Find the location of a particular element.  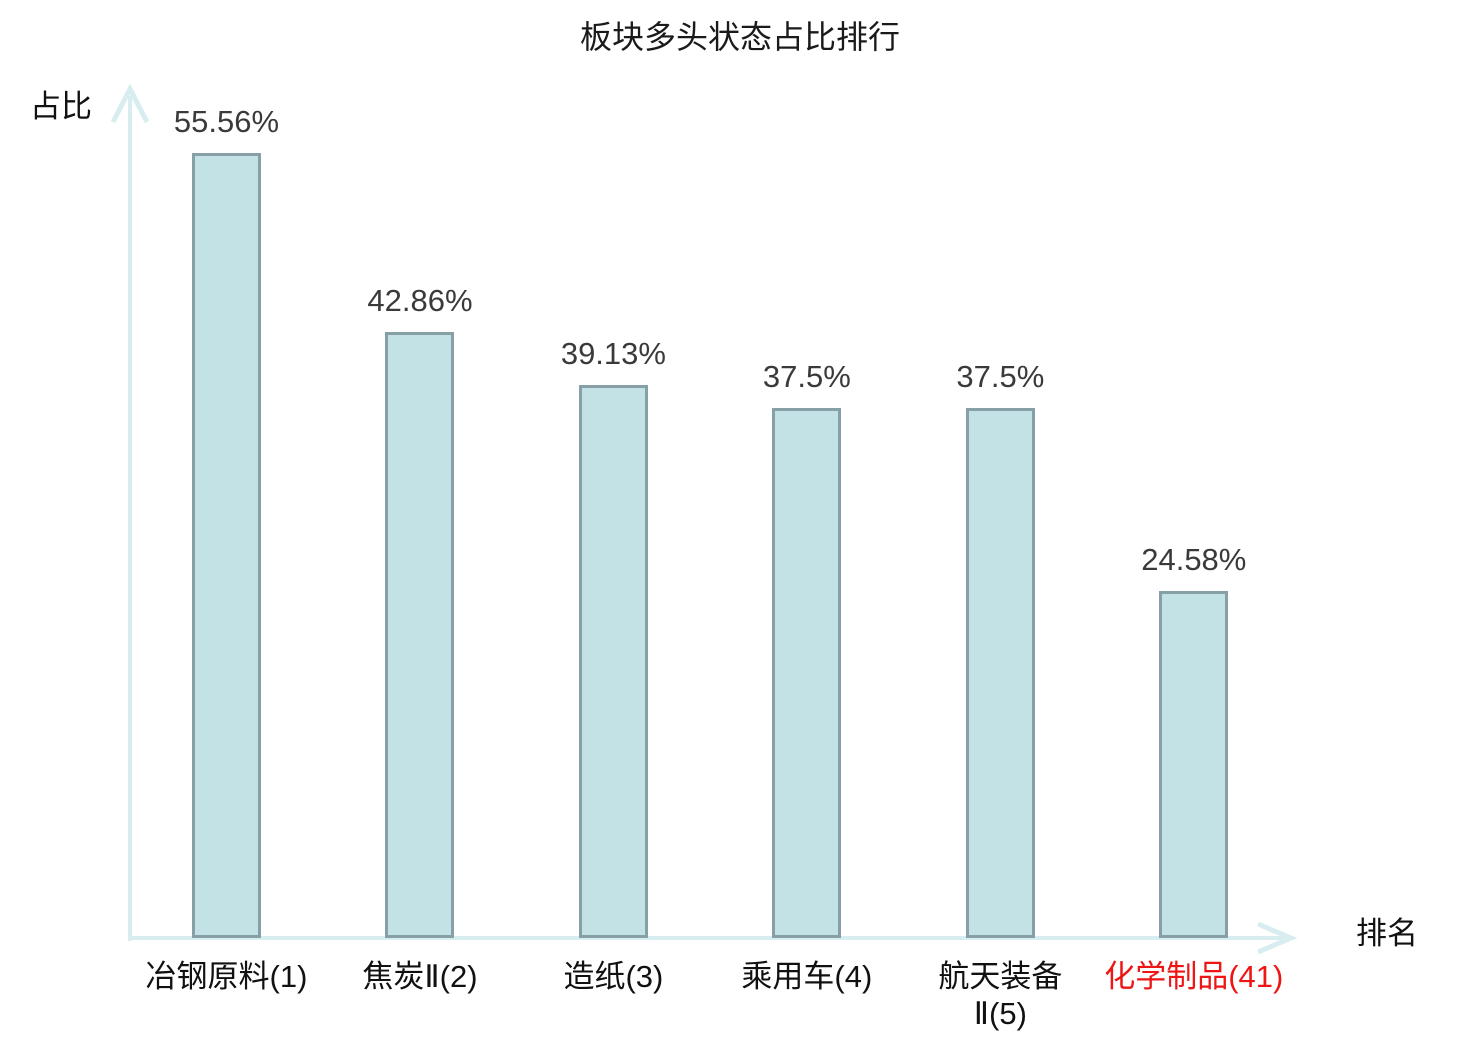

x-axis-label: 排名 is located at coordinates (1387, 933).